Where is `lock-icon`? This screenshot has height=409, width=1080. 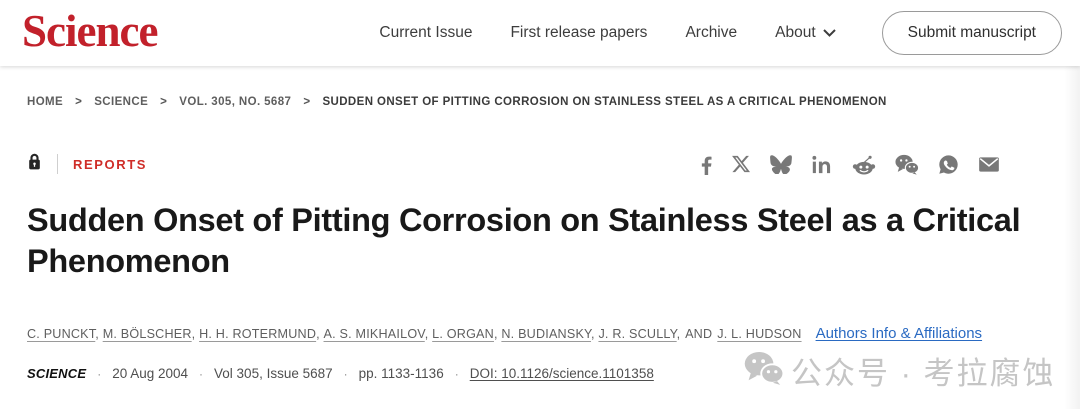
lock-icon is located at coordinates (34, 164).